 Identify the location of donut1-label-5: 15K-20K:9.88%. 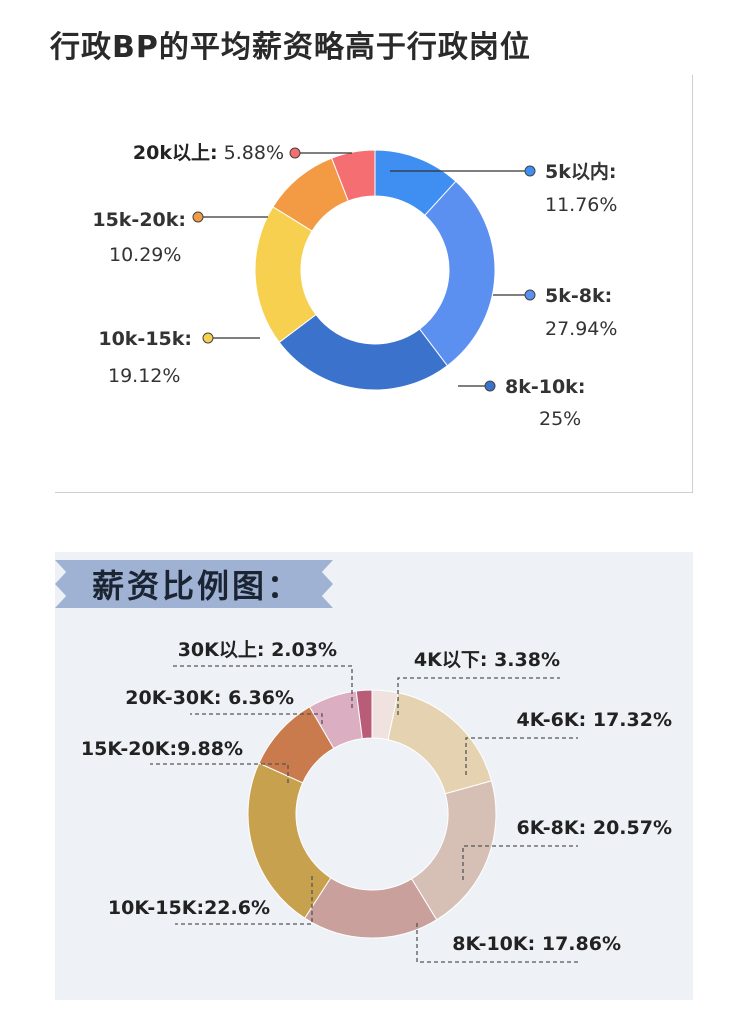
(162, 749).